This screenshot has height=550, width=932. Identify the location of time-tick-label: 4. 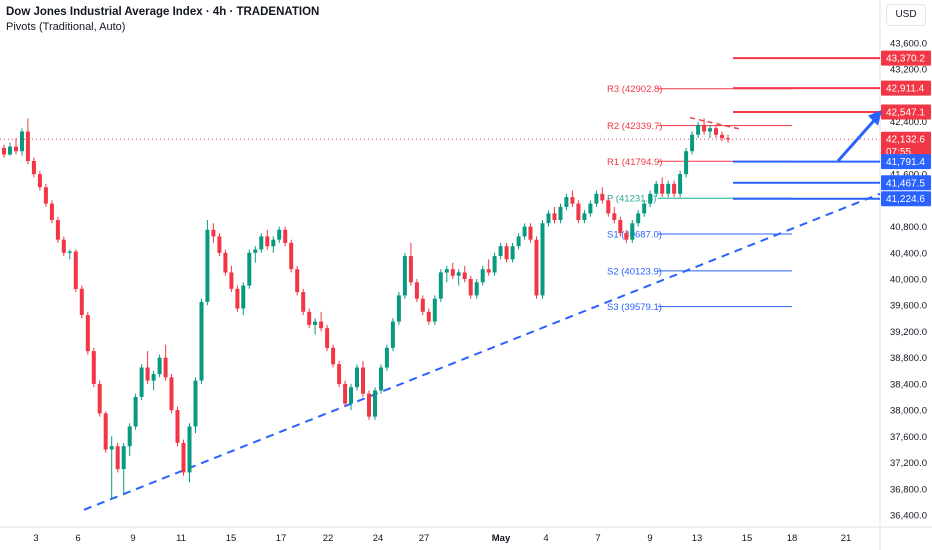
(545, 538).